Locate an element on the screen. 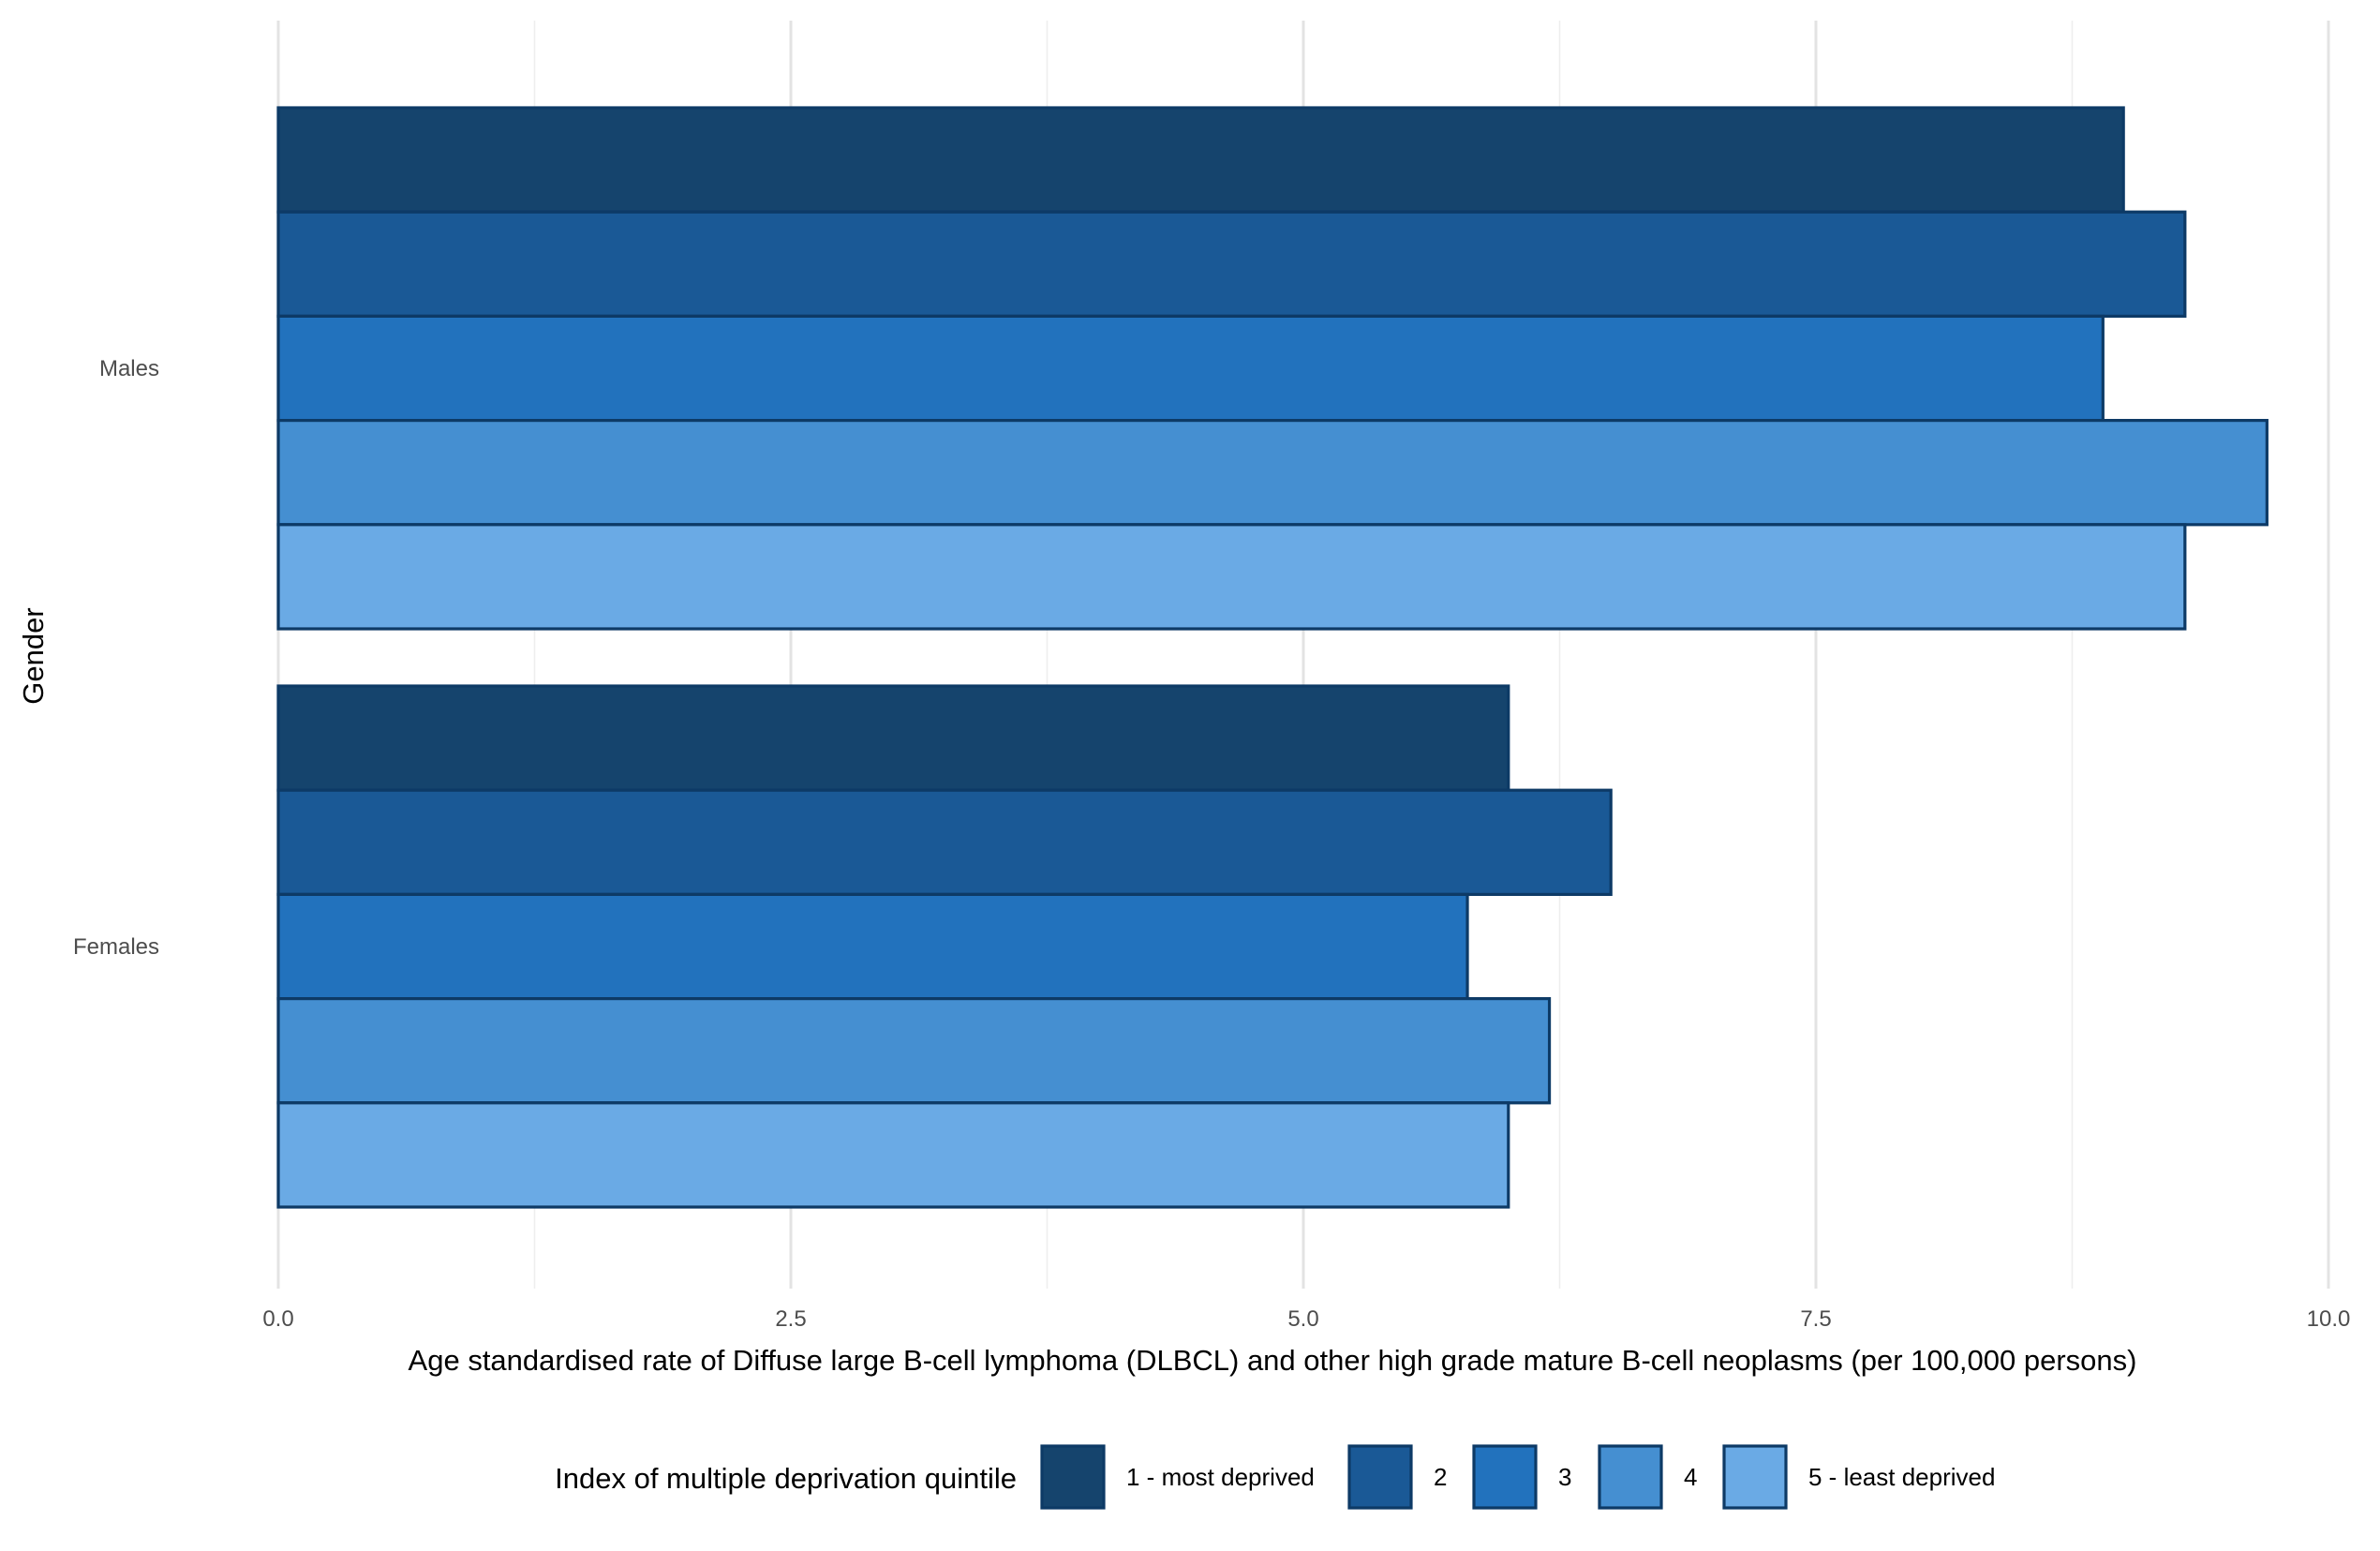 Image resolution: width=2380 pixels, height=1551 pixels. x-tick-label: 10.0 is located at coordinates (2329, 1319).